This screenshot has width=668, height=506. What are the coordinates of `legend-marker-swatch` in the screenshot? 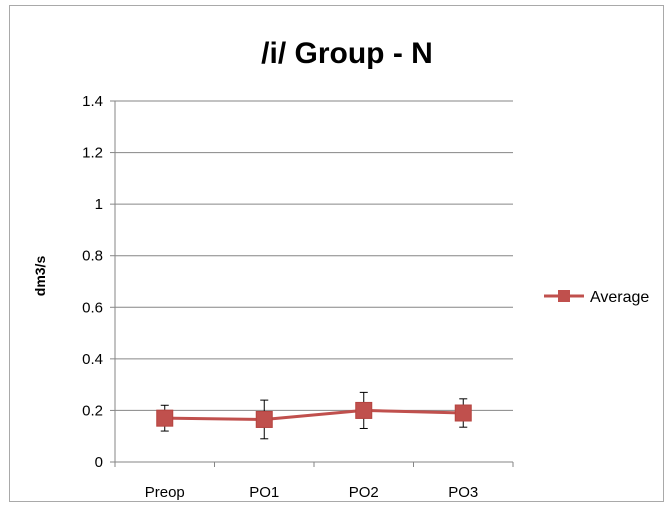 It's located at (564, 296).